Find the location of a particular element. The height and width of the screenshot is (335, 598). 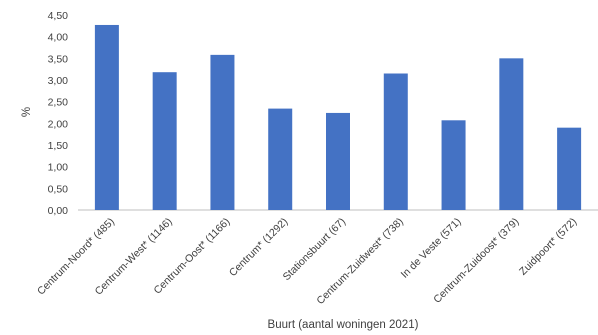

y-axis-title: % is located at coordinates (27, 112).